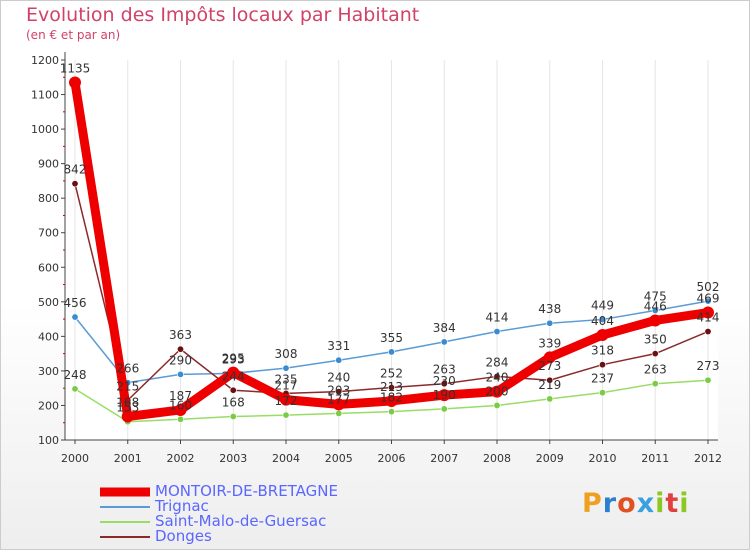 The width and height of the screenshot is (750, 550). What do you see at coordinates (75, 375) in the screenshot?
I see `data-label: 248` at bounding box center [75, 375].